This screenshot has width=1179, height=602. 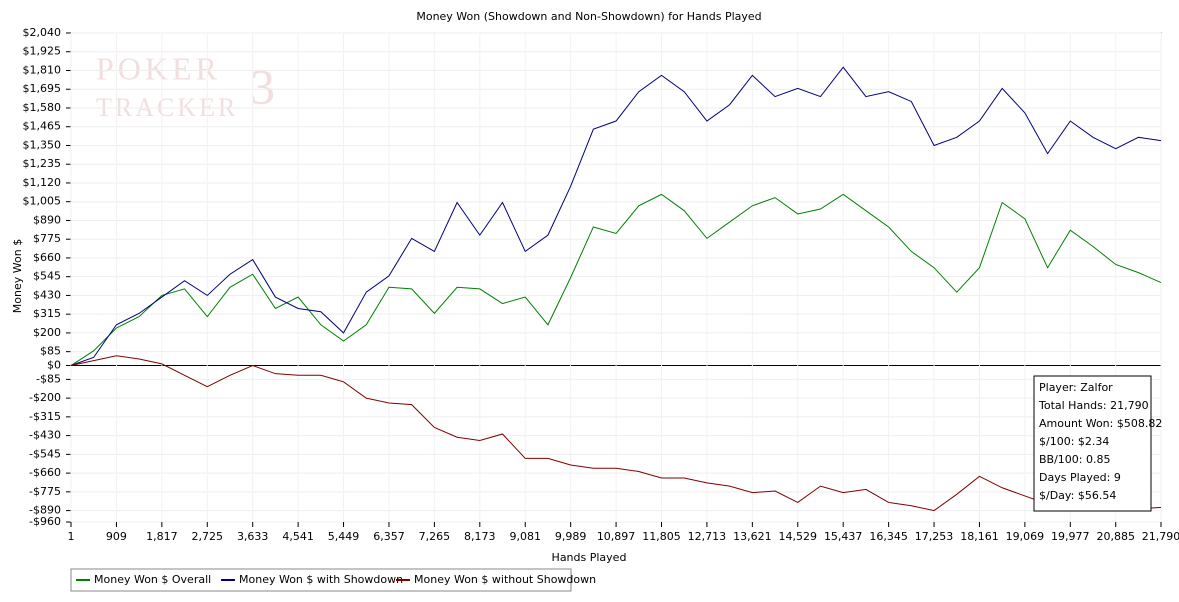 I want to click on y-tick-label: -$775, so click(x=45, y=491).